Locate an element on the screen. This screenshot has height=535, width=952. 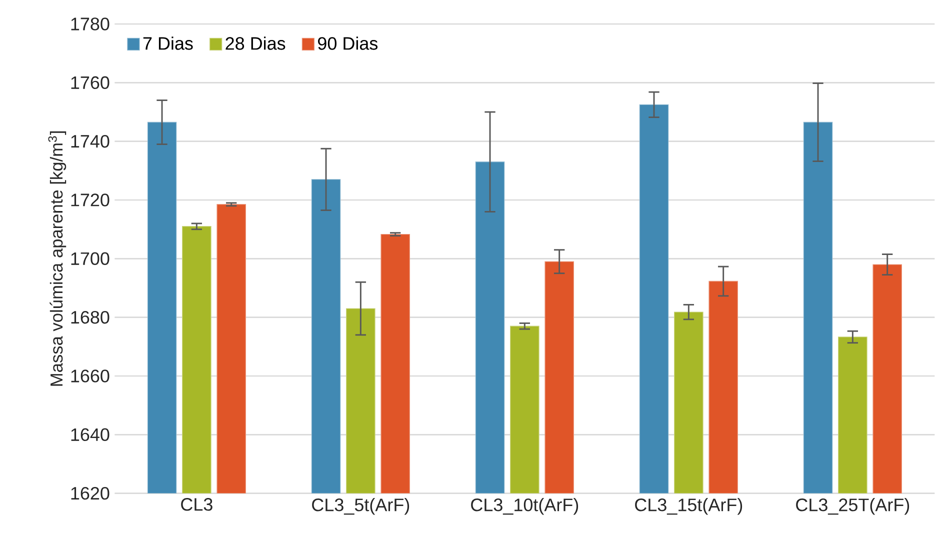
legend-label: 7 Dias is located at coordinates (168, 43).